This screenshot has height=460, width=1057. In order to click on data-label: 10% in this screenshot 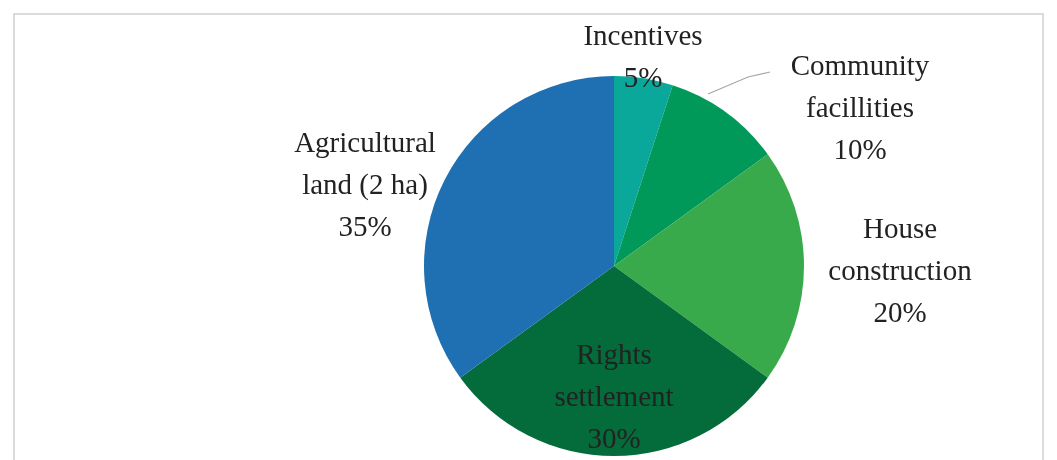, I will do `click(860, 149)`.